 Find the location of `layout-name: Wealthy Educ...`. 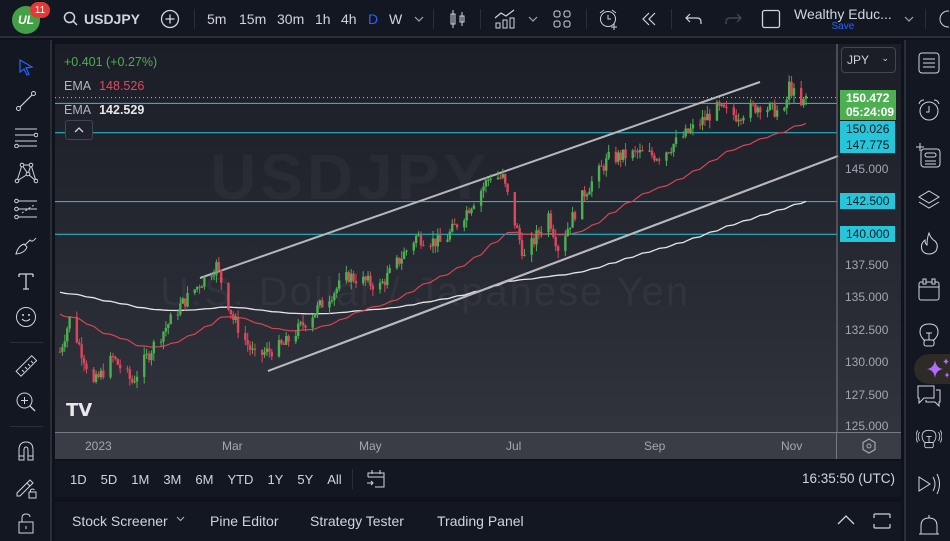

layout-name: Wealthy Educ... is located at coordinates (843, 14).